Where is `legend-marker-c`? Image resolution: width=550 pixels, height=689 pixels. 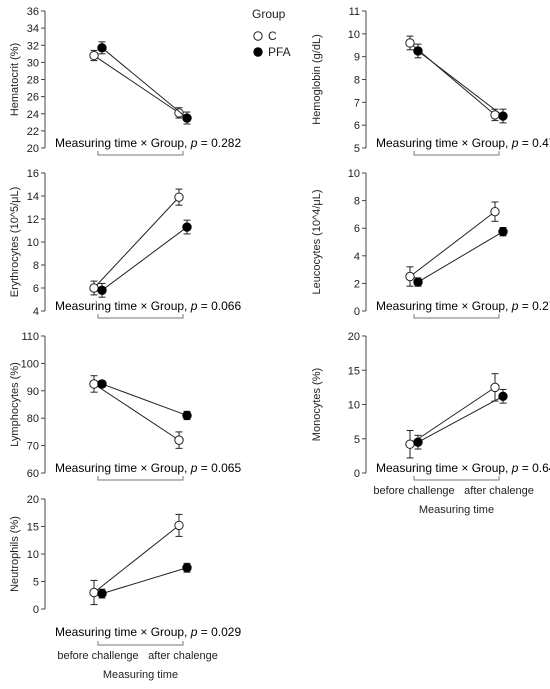 legend-marker-c is located at coordinates (258, 36).